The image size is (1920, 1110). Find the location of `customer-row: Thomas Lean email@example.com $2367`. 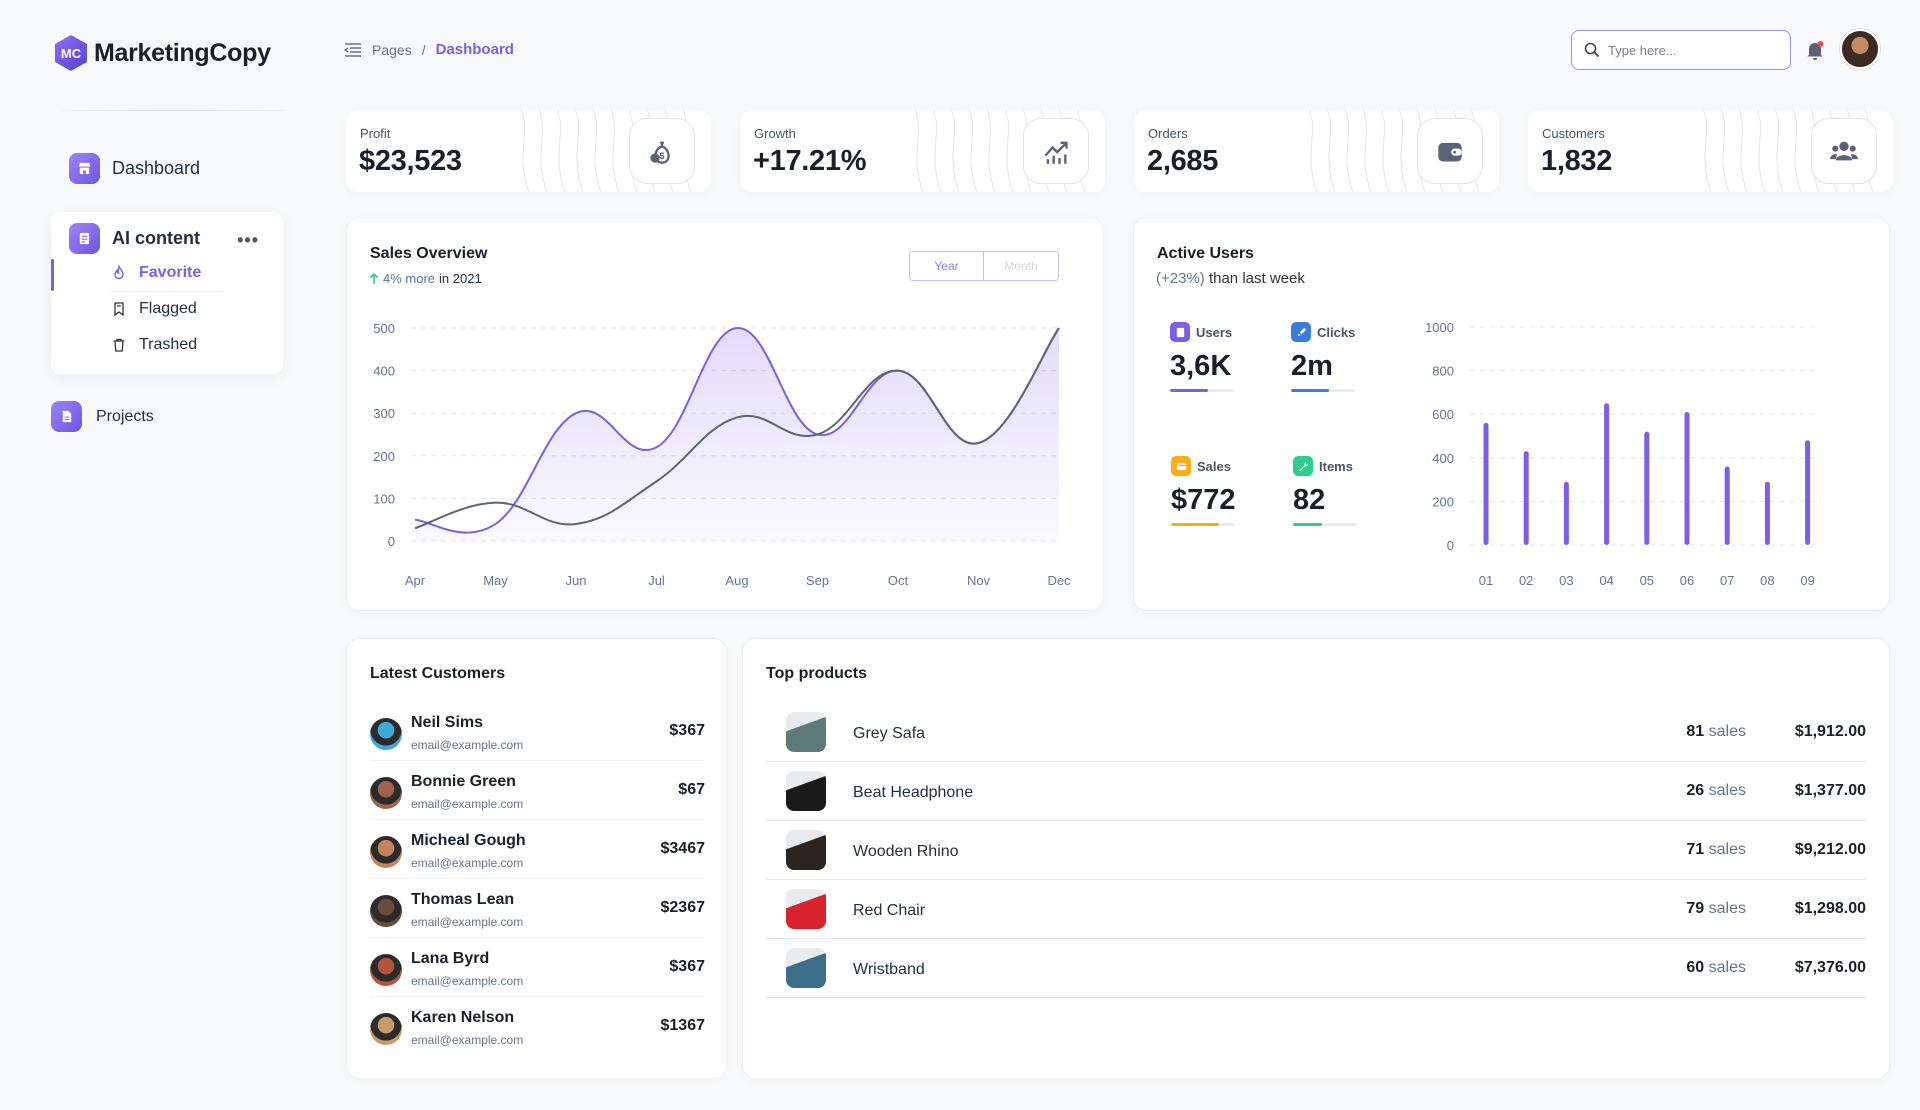

customer-row: Thomas Lean email@example.com $2367 is located at coordinates (537, 908).